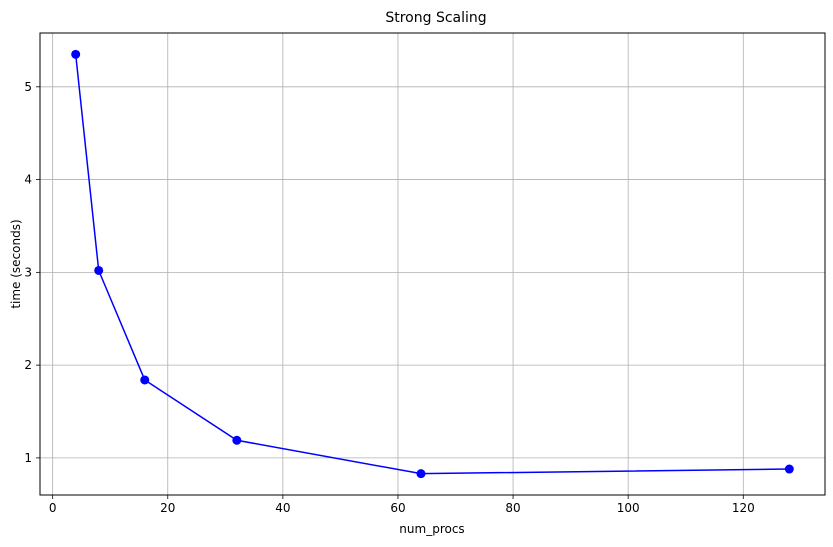 The width and height of the screenshot is (833, 547). What do you see at coordinates (53, 508) in the screenshot?
I see `x-tick-label: 0` at bounding box center [53, 508].